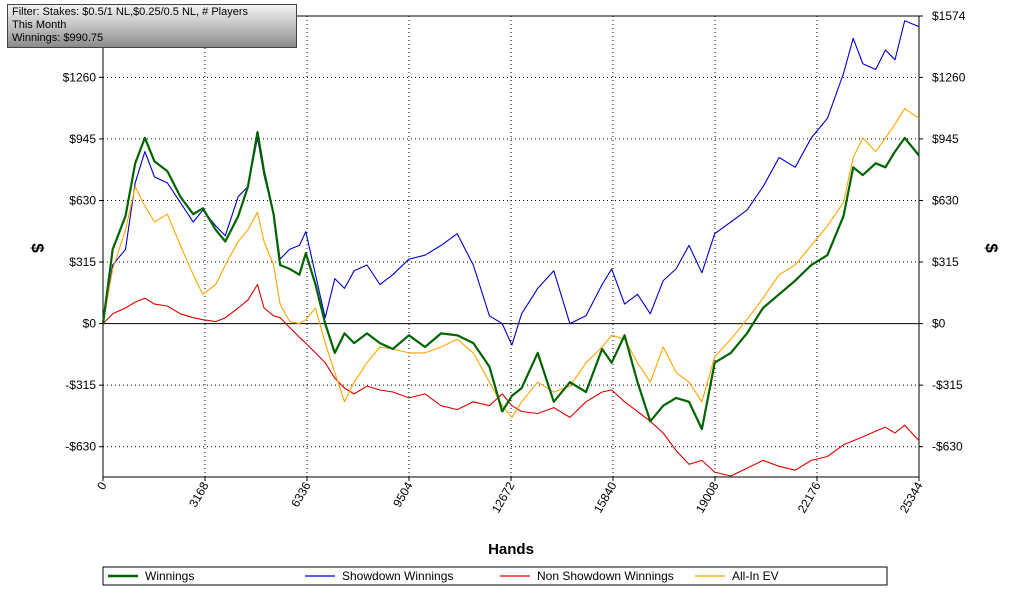 The image size is (1022, 601). I want to click on y-tick-label: $1574, so click(949, 16).